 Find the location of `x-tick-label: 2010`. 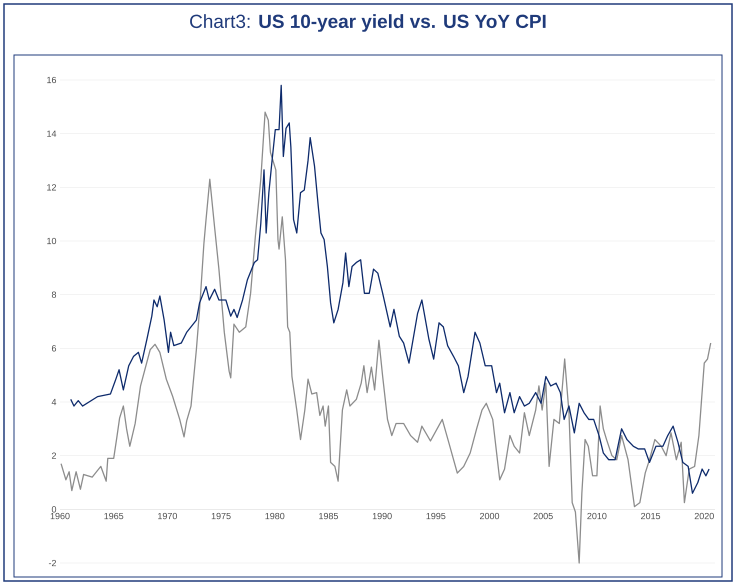

x-tick-label: 2010 is located at coordinates (597, 516).